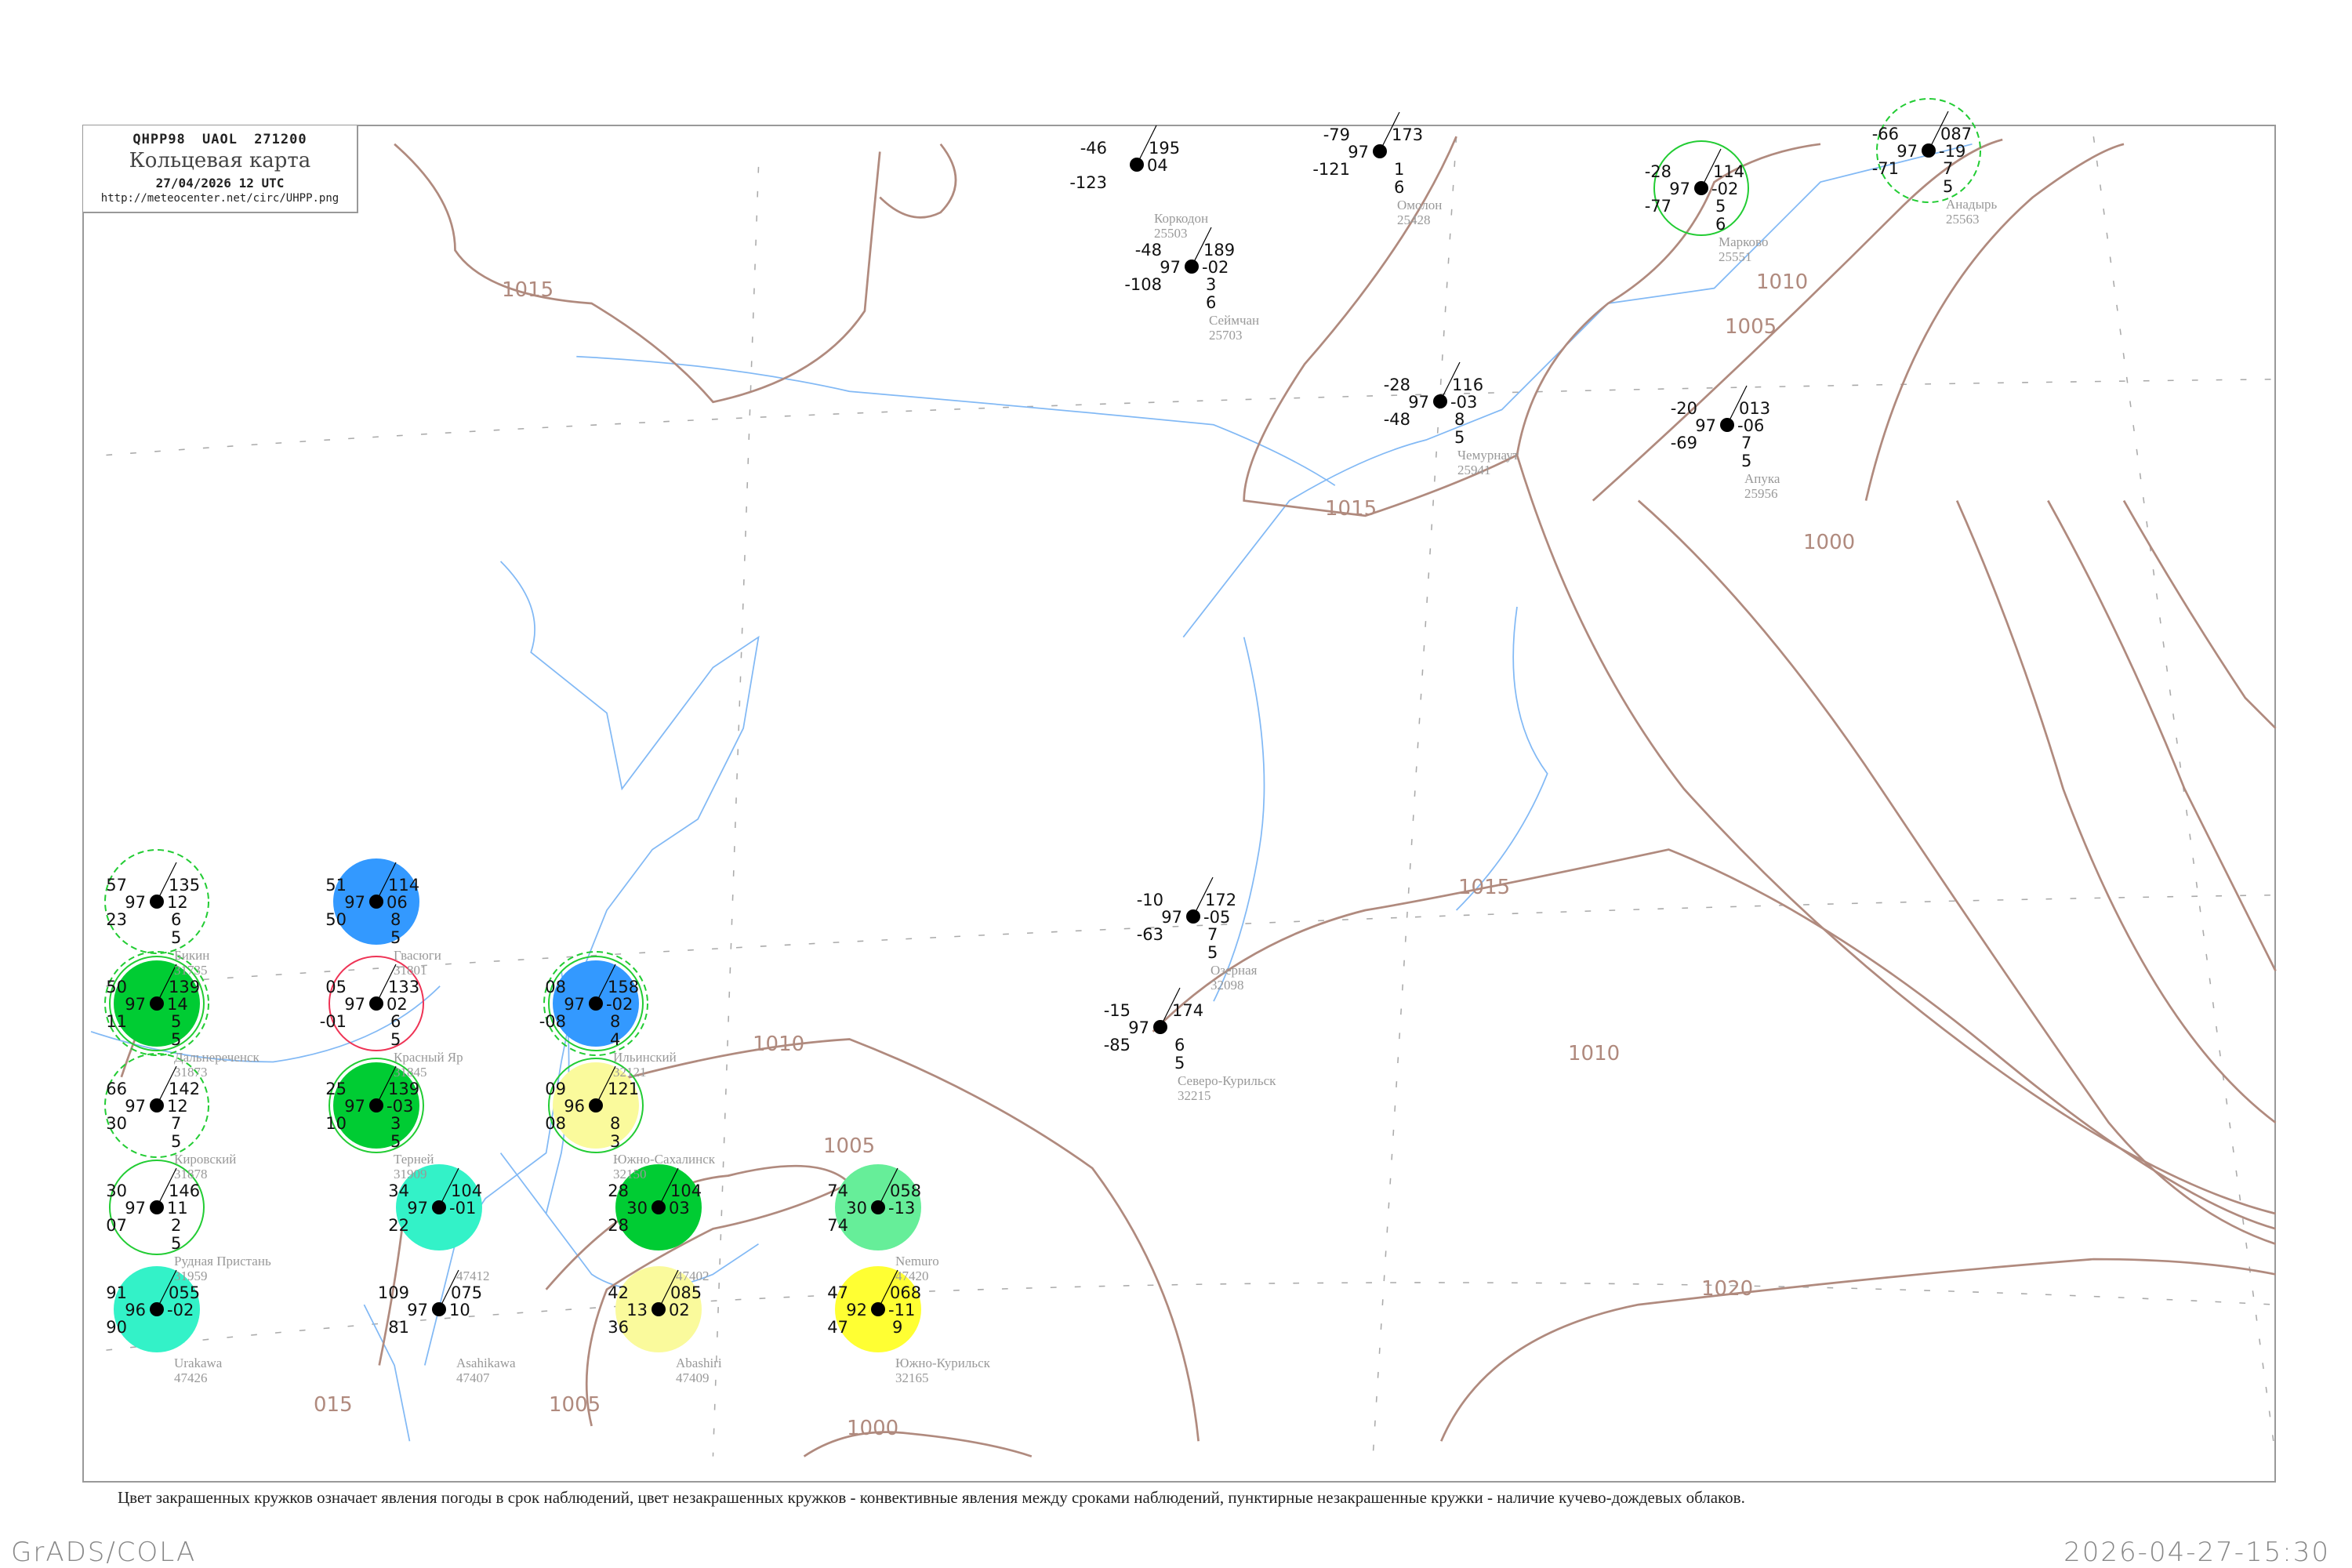  I want to click on station-visibility: 30, so click(637, 1208).